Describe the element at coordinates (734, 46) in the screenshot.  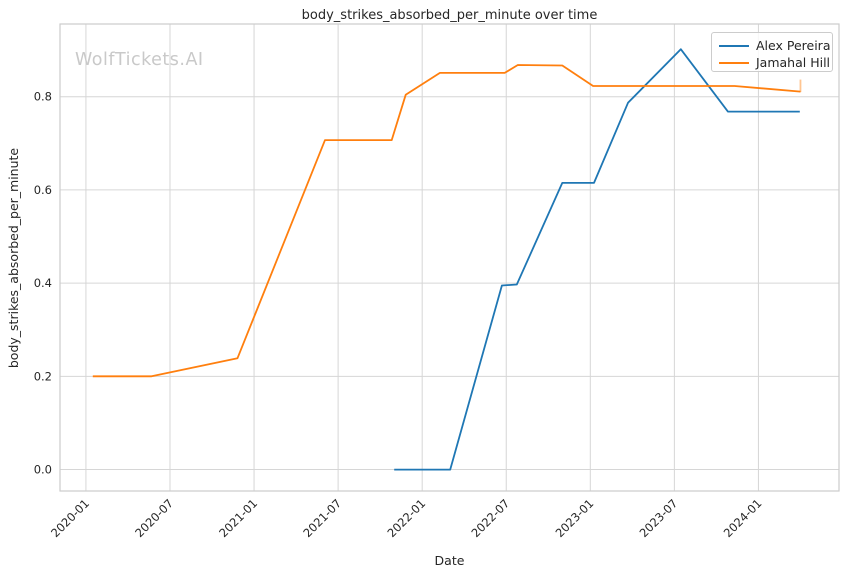
I see `legend-line-swatch-blue` at that location.